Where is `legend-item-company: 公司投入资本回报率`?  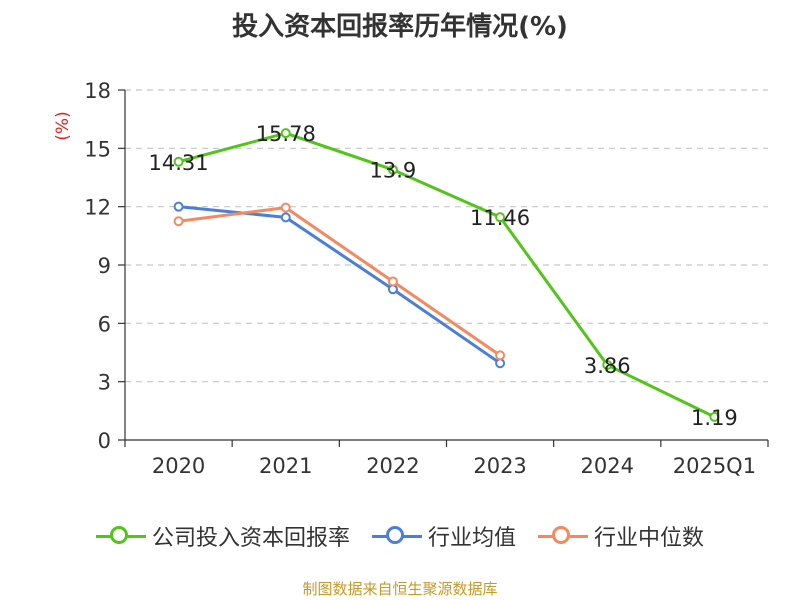
legend-item-company: 公司投入资本回报率 is located at coordinates (222, 536).